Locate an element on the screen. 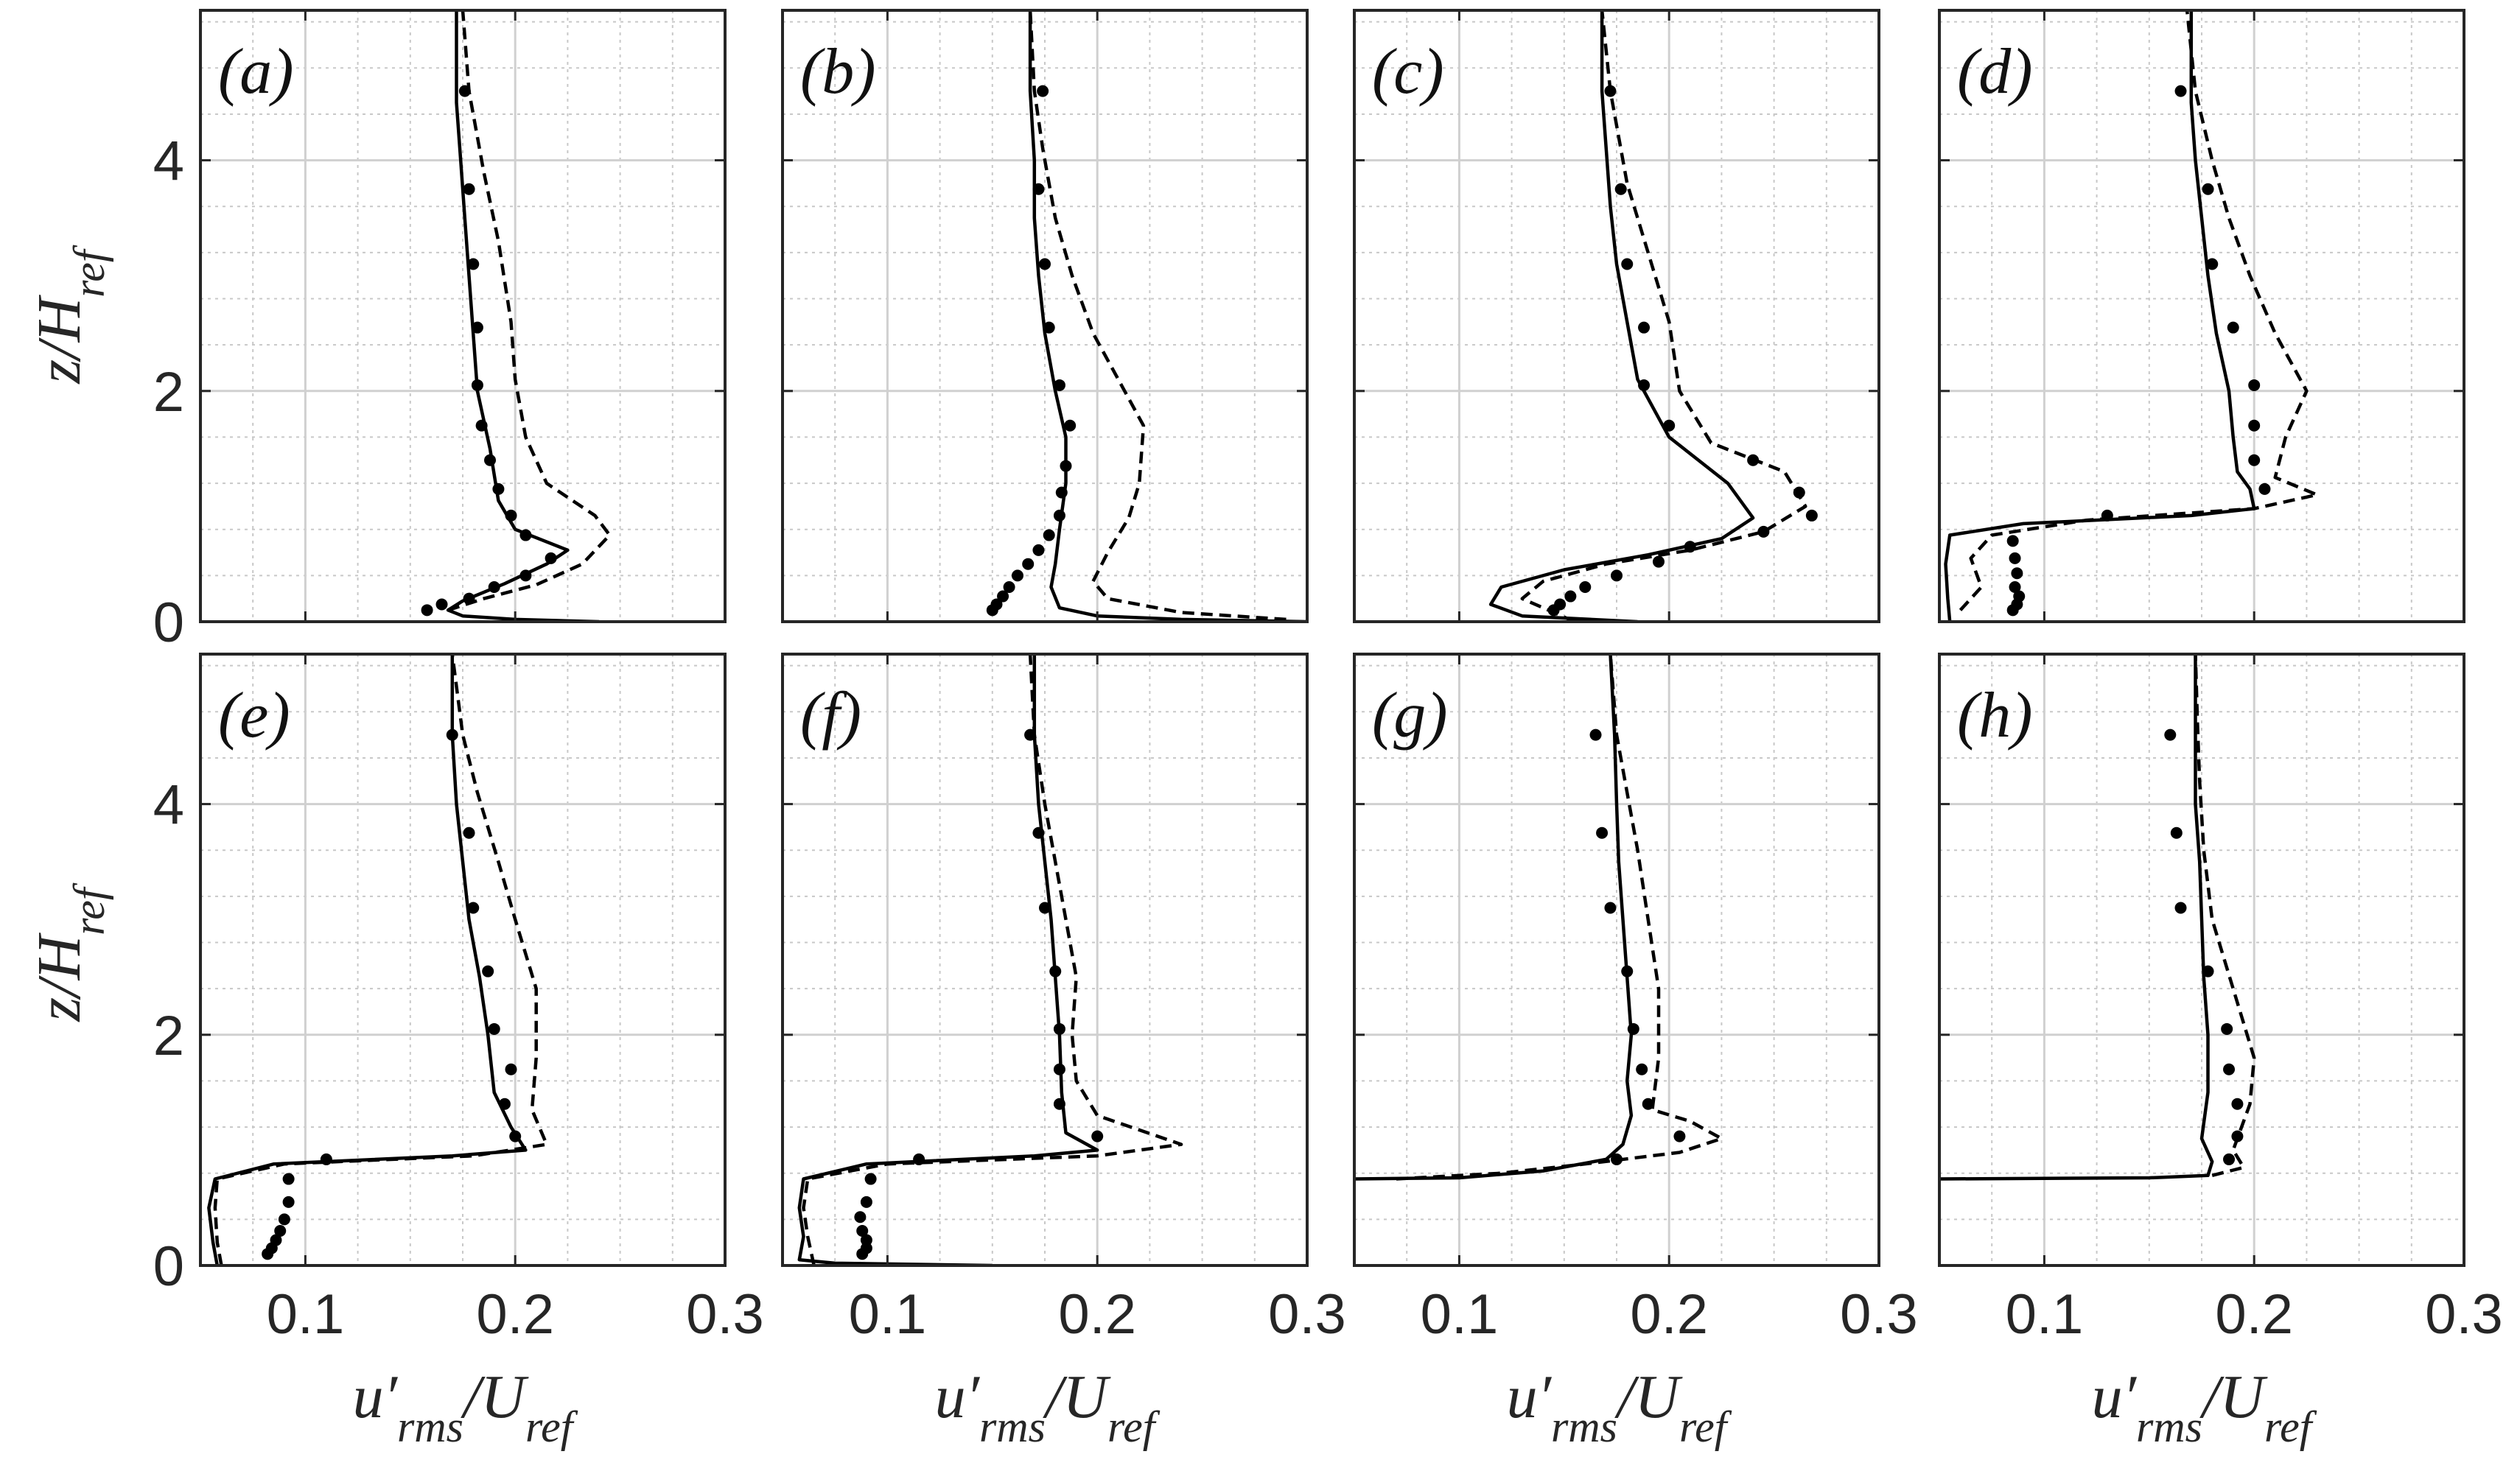 The height and width of the screenshot is (1457, 2520). y-tick-label: 0 is located at coordinates (168, 623).